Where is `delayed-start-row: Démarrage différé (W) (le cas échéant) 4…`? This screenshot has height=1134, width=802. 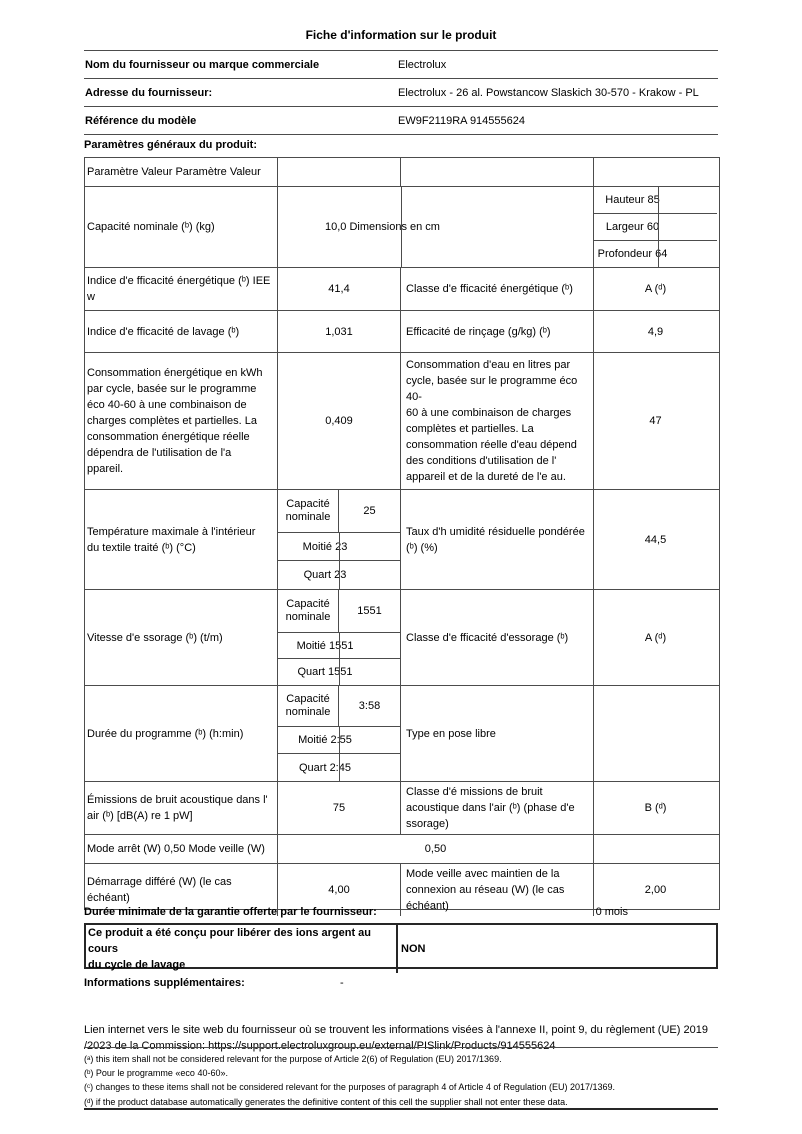
delayed-start-row: Démarrage différé (W) (le cas échéant) 4… is located at coordinates (402, 890).